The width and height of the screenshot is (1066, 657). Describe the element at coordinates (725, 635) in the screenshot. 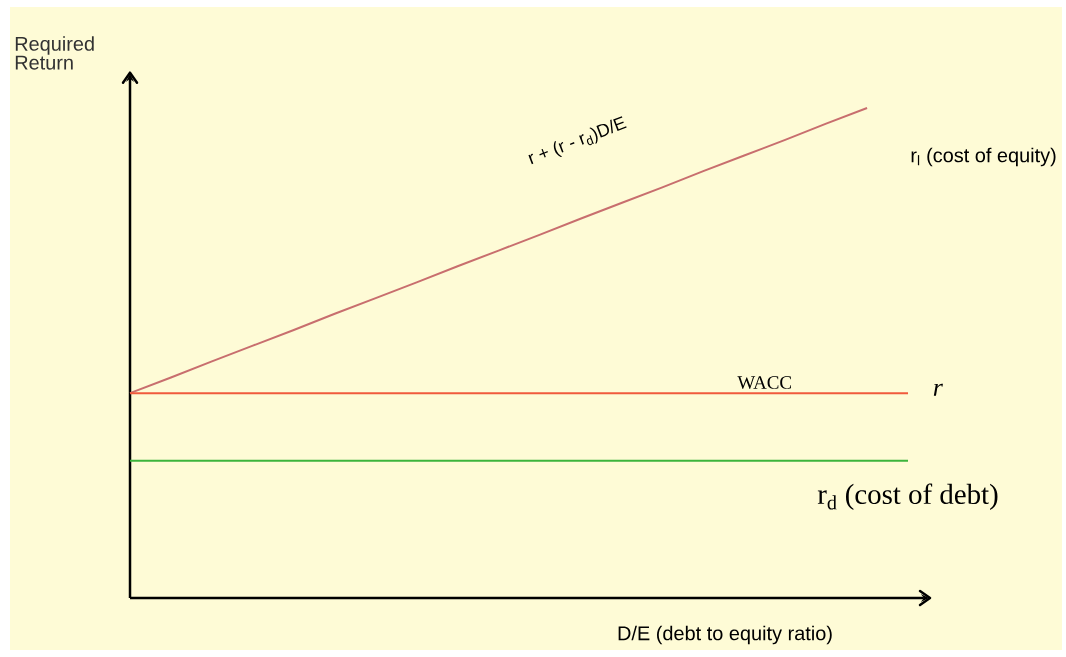

I see `x-axis-title: D/E (debt to equity ratio)` at that location.